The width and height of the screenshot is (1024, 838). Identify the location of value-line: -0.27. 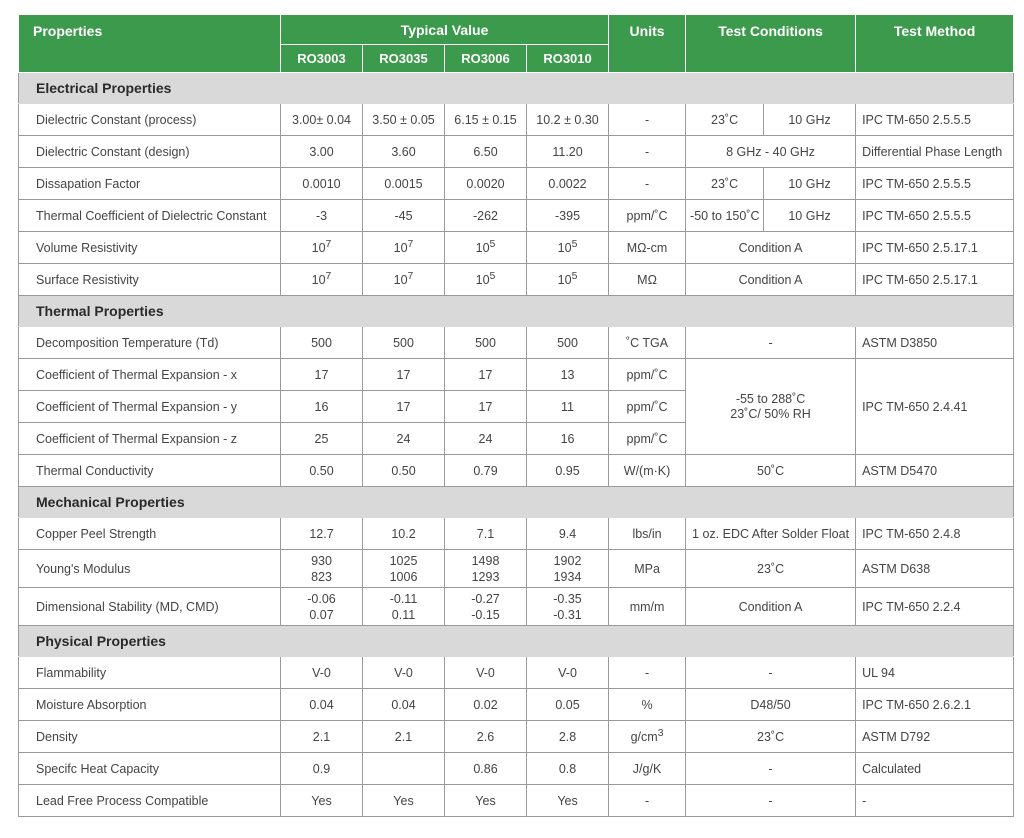
(485, 598).